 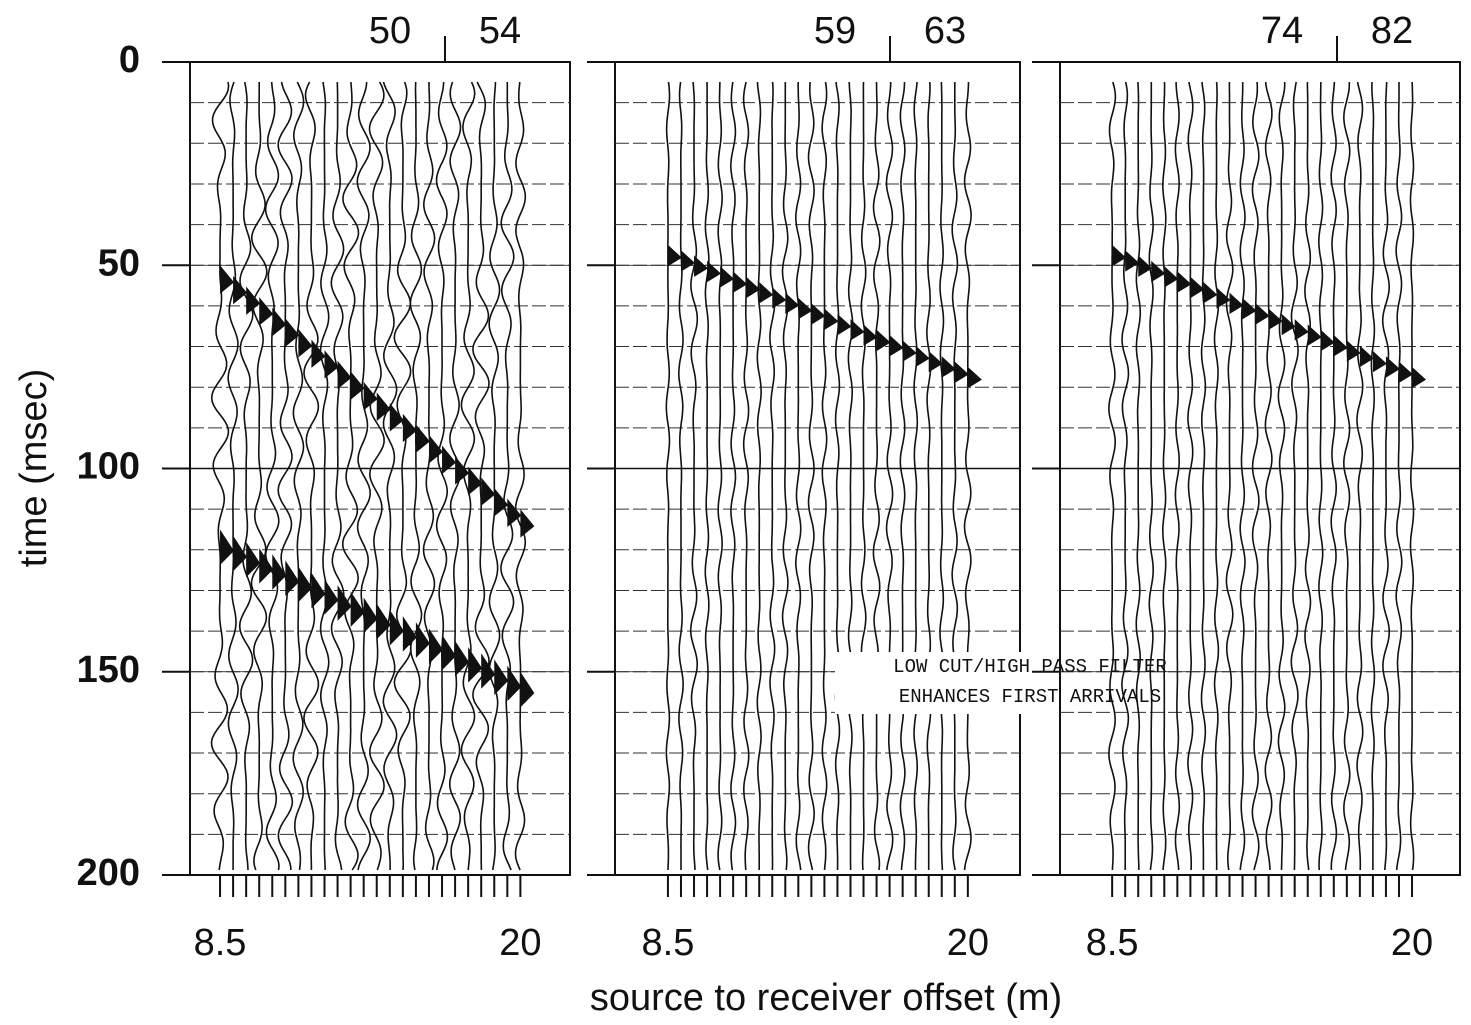 I want to click on record-label: 82, so click(x=1392, y=31).